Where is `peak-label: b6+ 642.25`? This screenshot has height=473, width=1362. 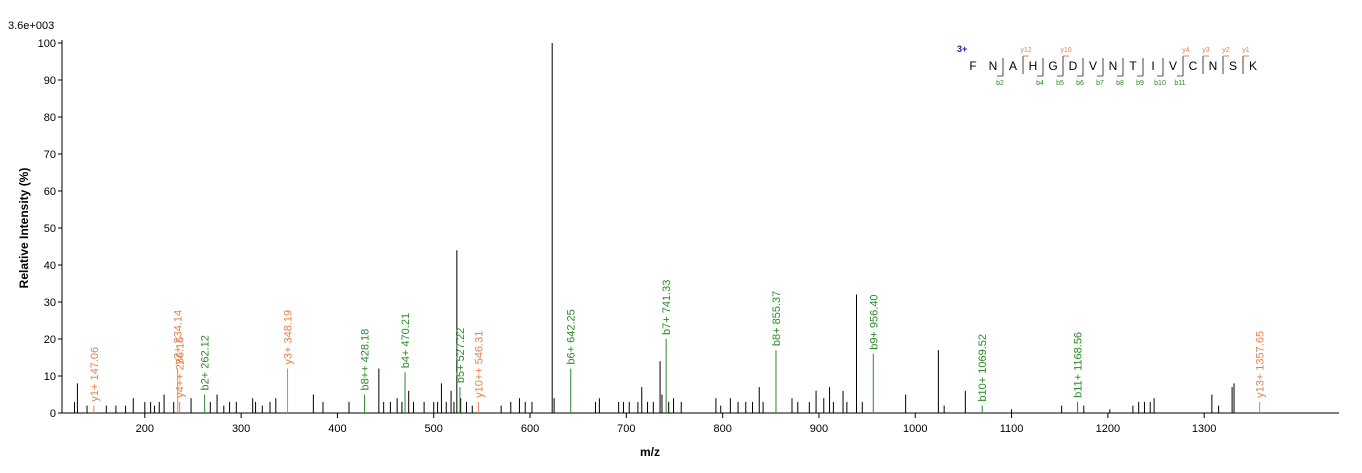
peak-label: b6+ 642.25 is located at coordinates (572, 336).